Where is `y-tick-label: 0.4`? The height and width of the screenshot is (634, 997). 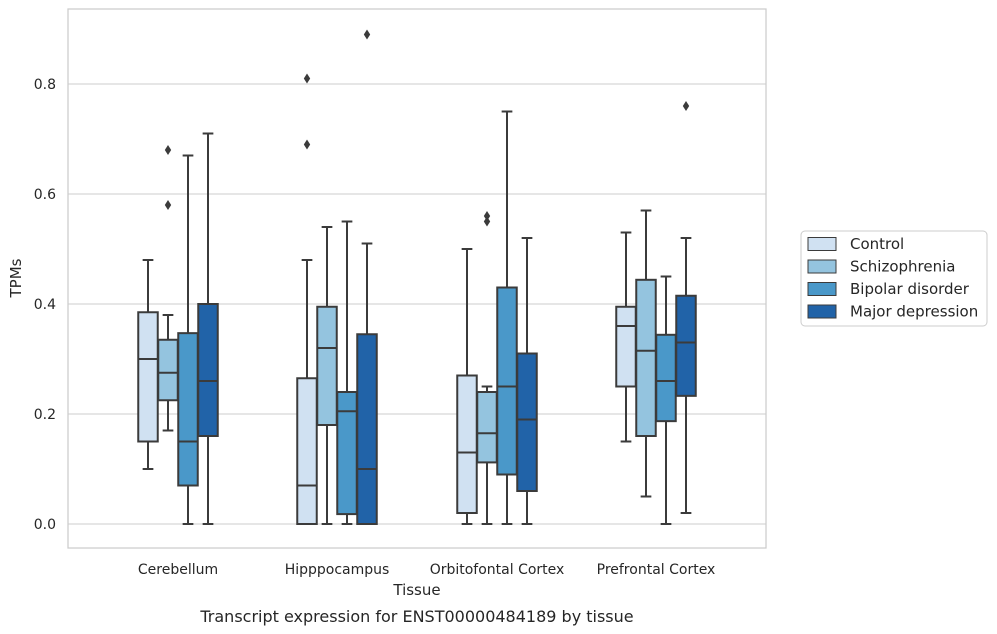
y-tick-label: 0.4 is located at coordinates (45, 305).